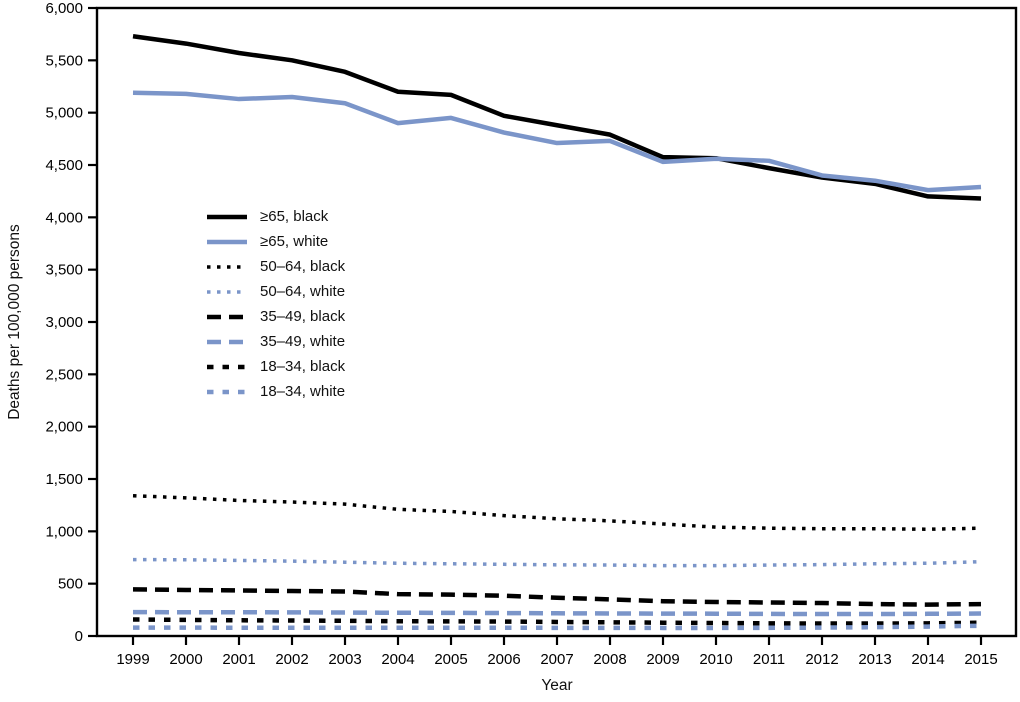 This screenshot has height=702, width=1020. I want to click on series-line-50-64-white, so click(557, 562).